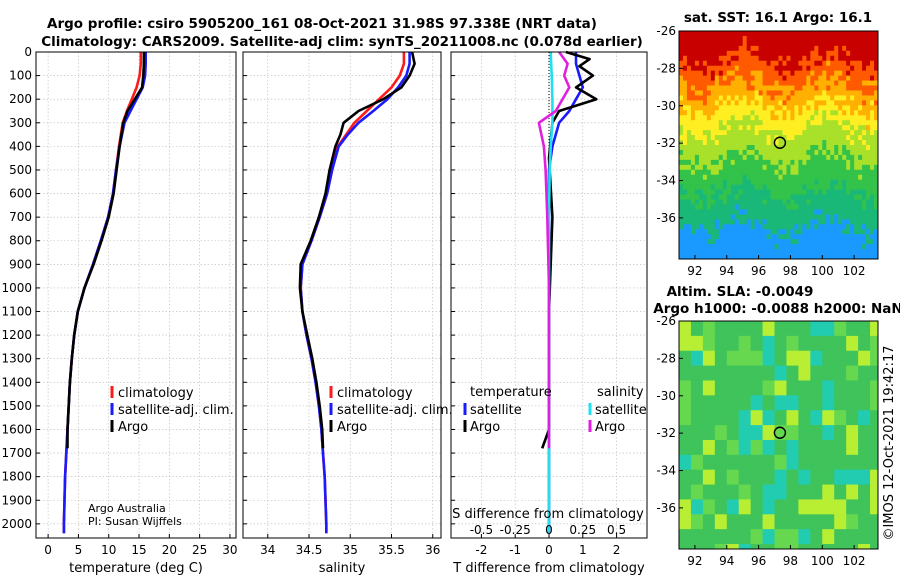 The height and width of the screenshot is (580, 900). Describe the element at coordinates (481, 550) in the screenshot. I see `x-tick-label: -2` at that location.